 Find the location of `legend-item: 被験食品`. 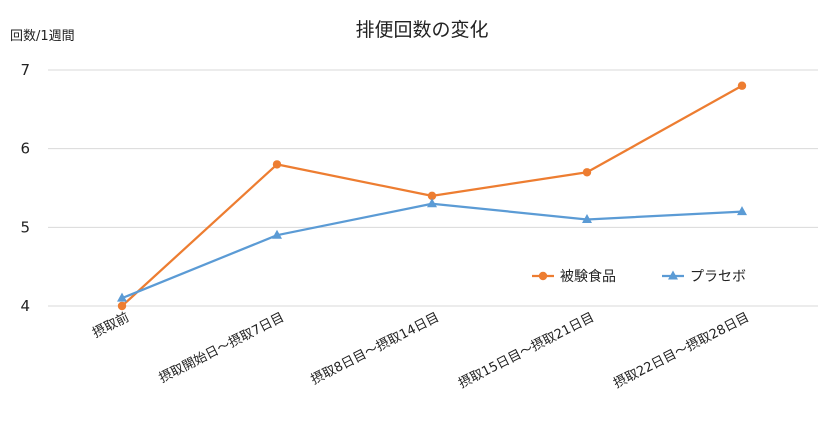

legend-item: 被験食品 is located at coordinates (574, 276).